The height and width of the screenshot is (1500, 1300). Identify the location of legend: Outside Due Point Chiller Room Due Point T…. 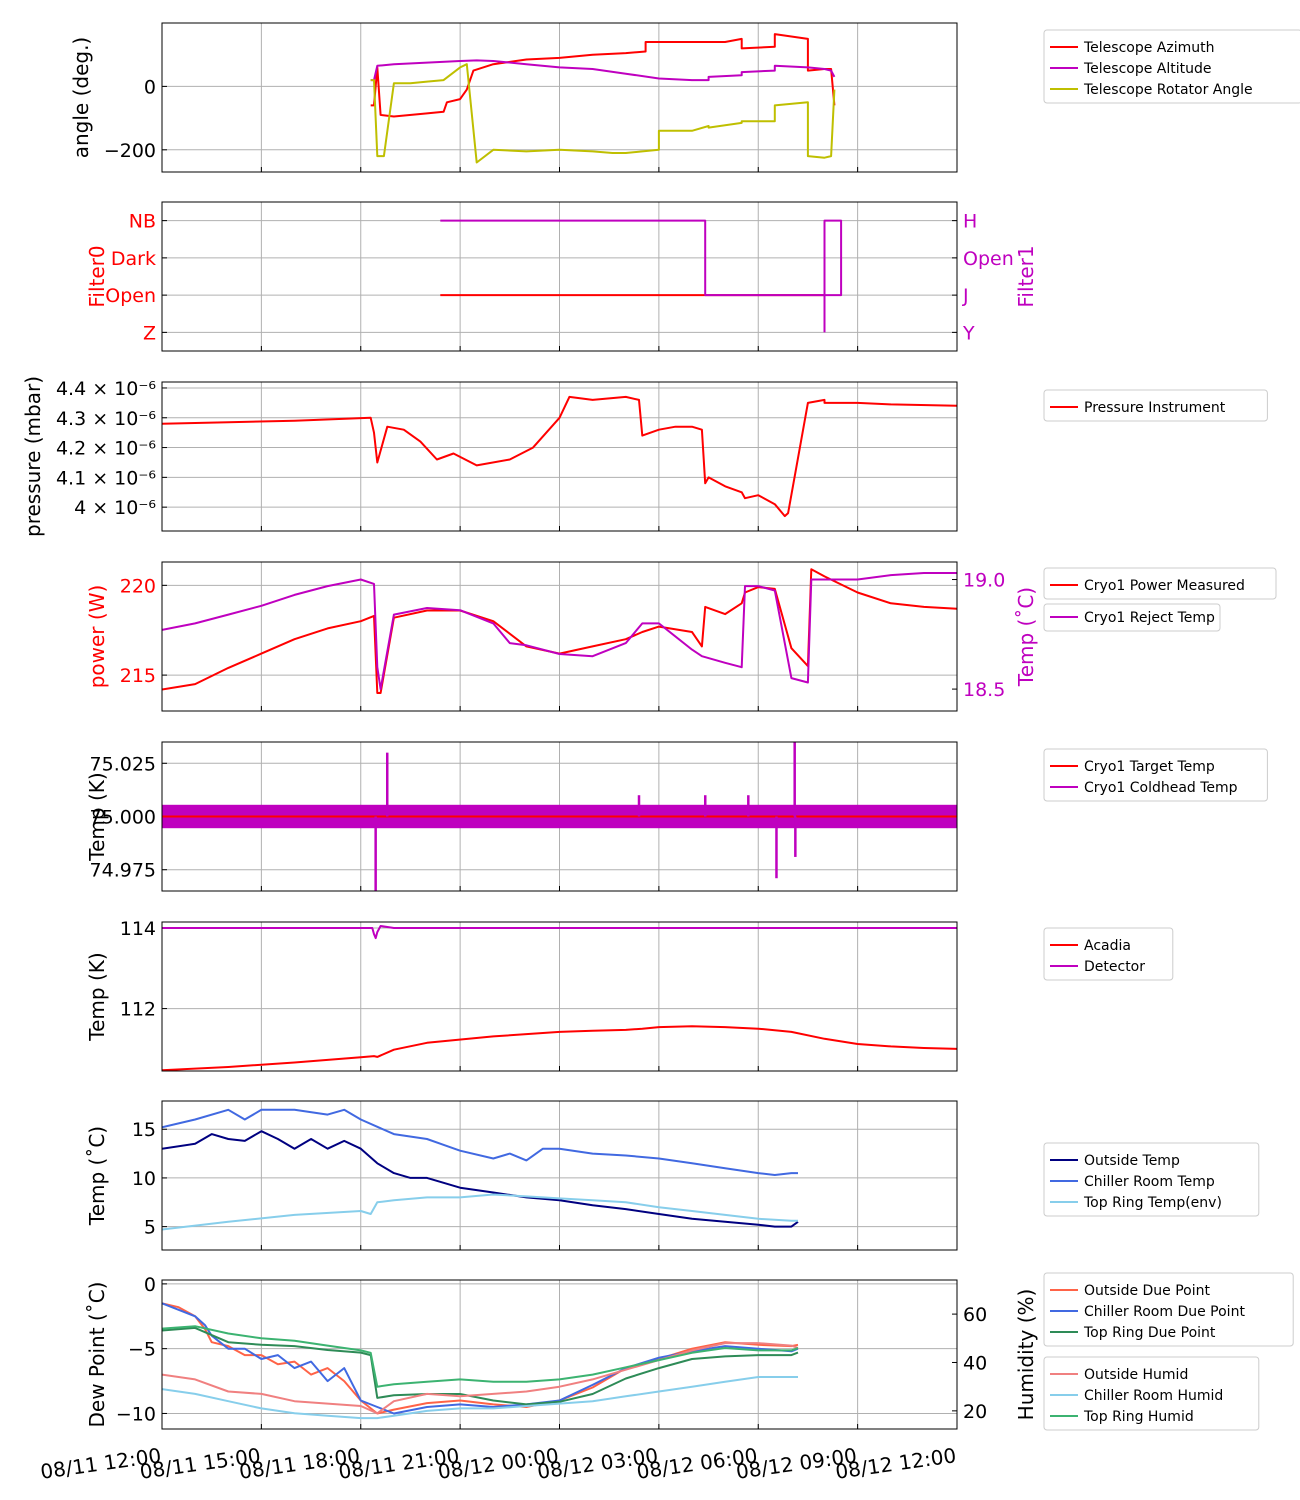
(1168, 1309).